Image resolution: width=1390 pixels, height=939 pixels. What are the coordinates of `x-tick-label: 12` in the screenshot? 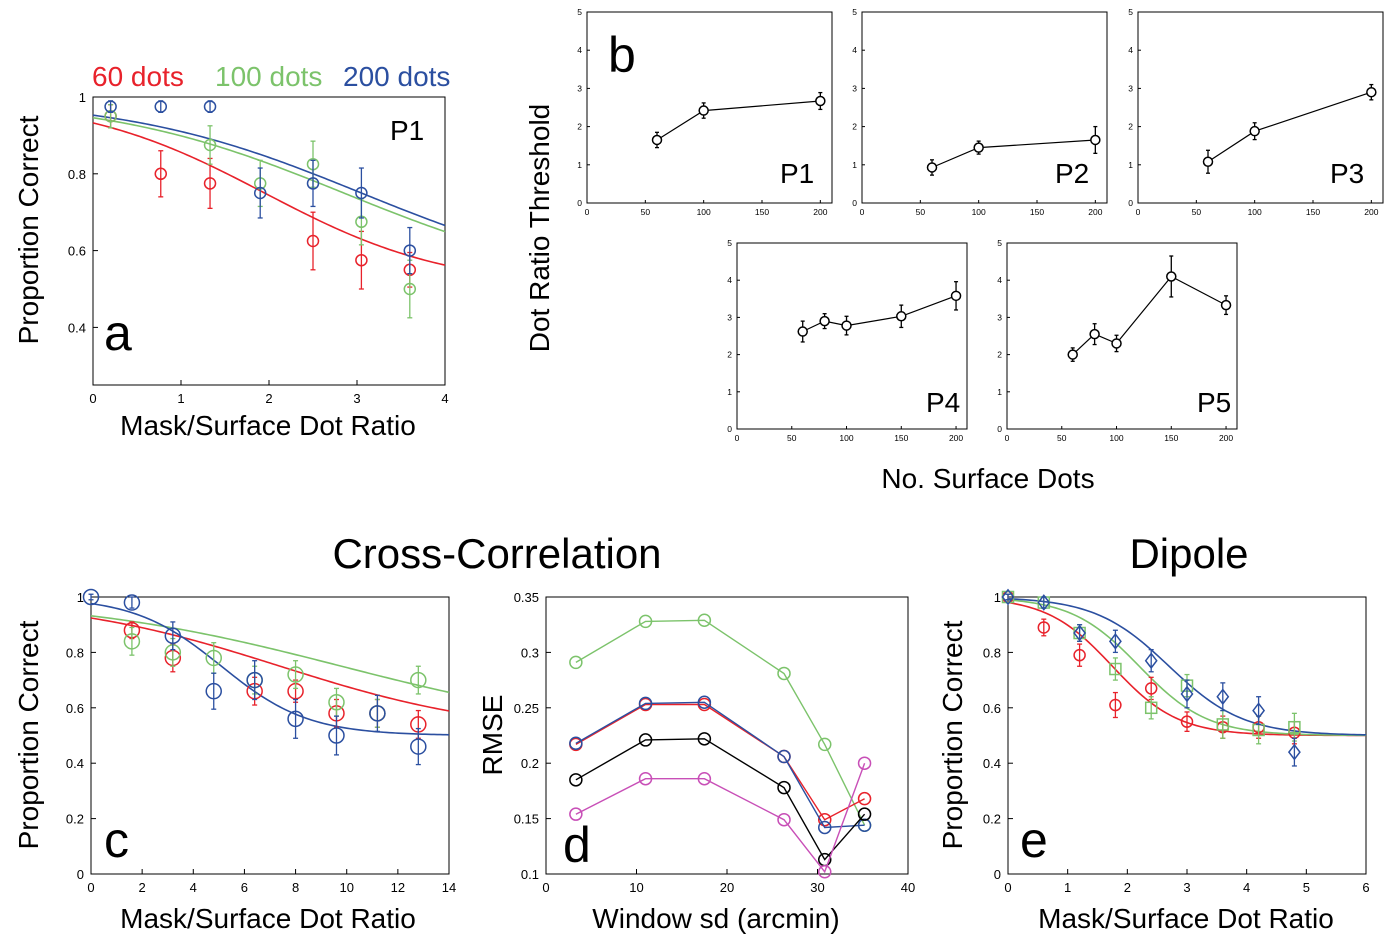 It's located at (398, 887).